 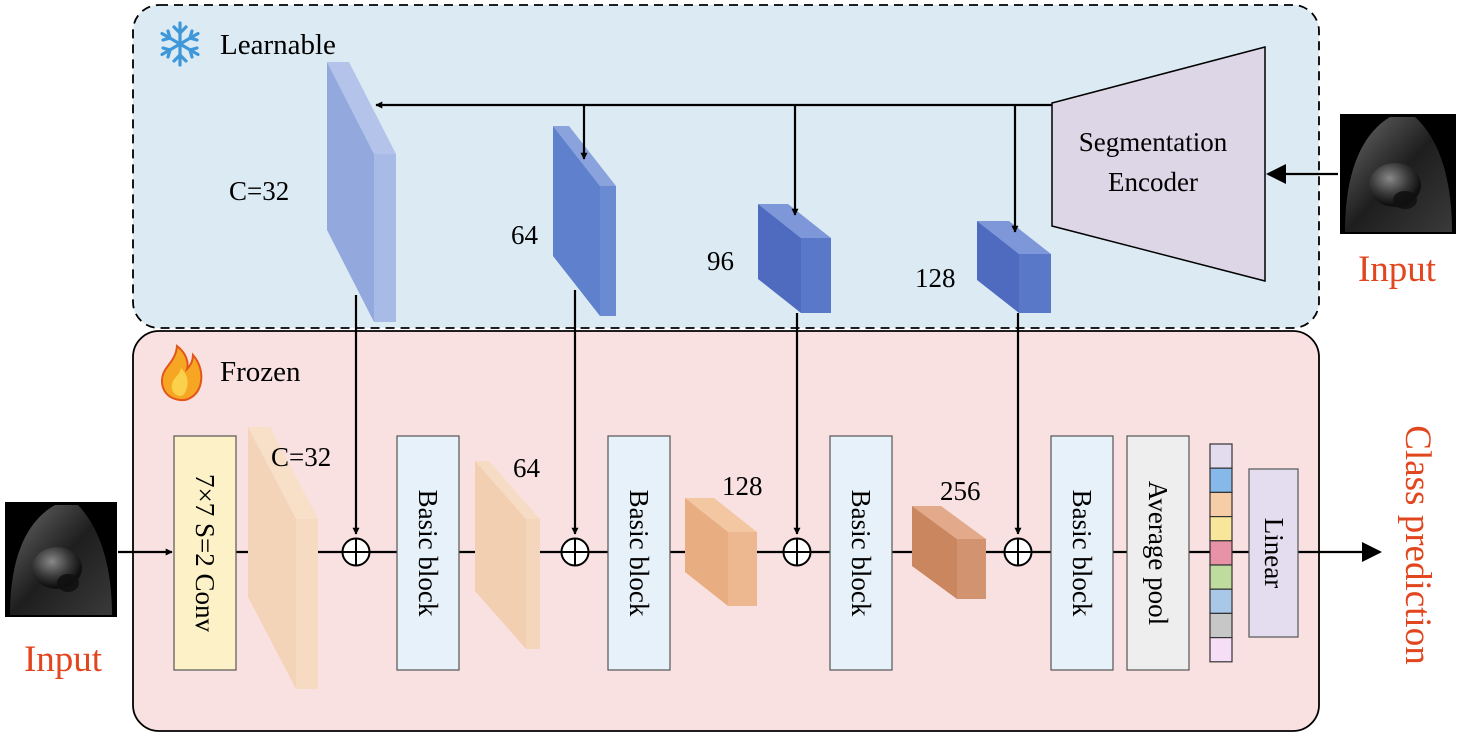 I want to click on average-pool-block: Average pool, so click(x=1158, y=553).